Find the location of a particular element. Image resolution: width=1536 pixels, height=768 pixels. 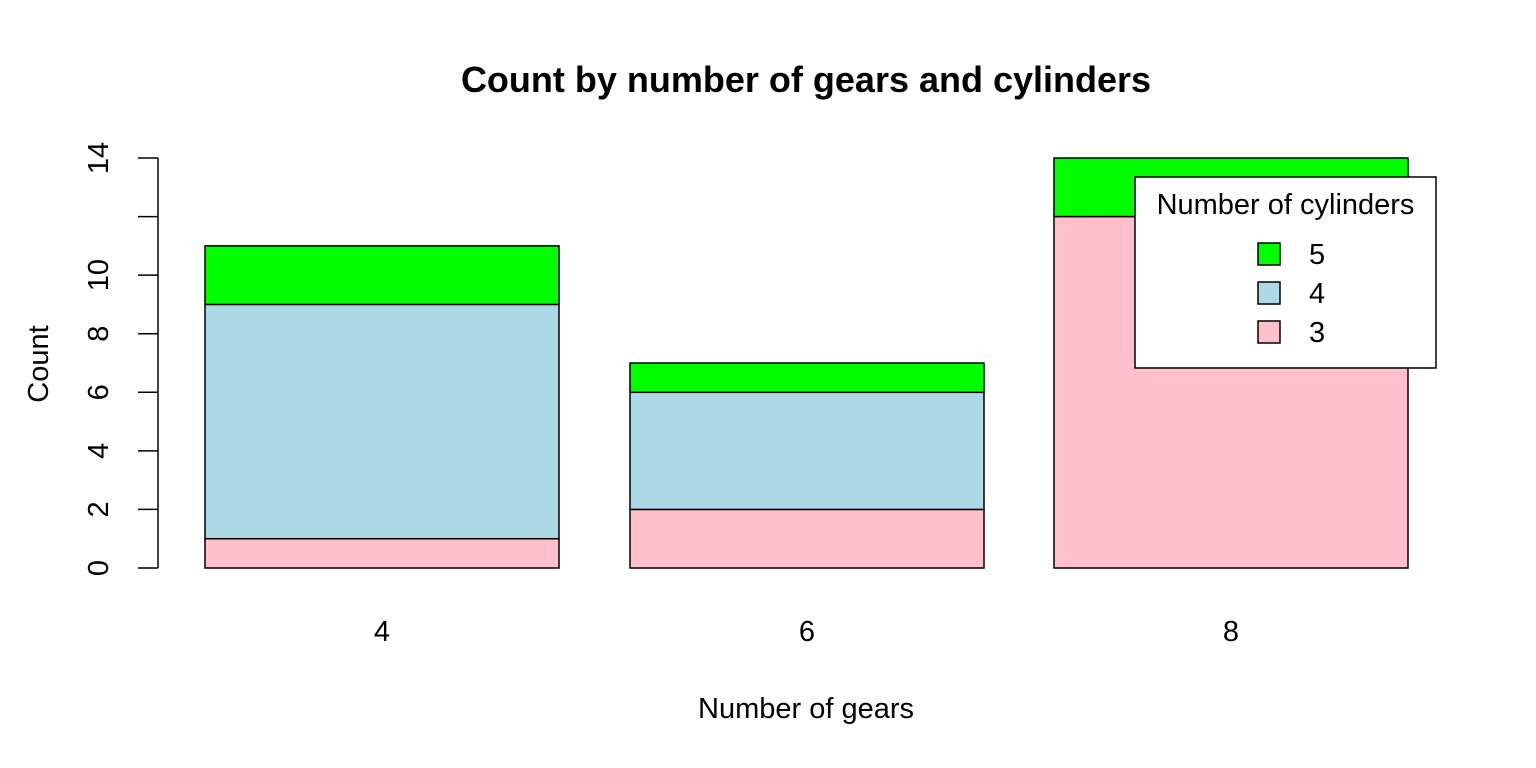

x-axis-label: Number of gears is located at coordinates (806, 709).